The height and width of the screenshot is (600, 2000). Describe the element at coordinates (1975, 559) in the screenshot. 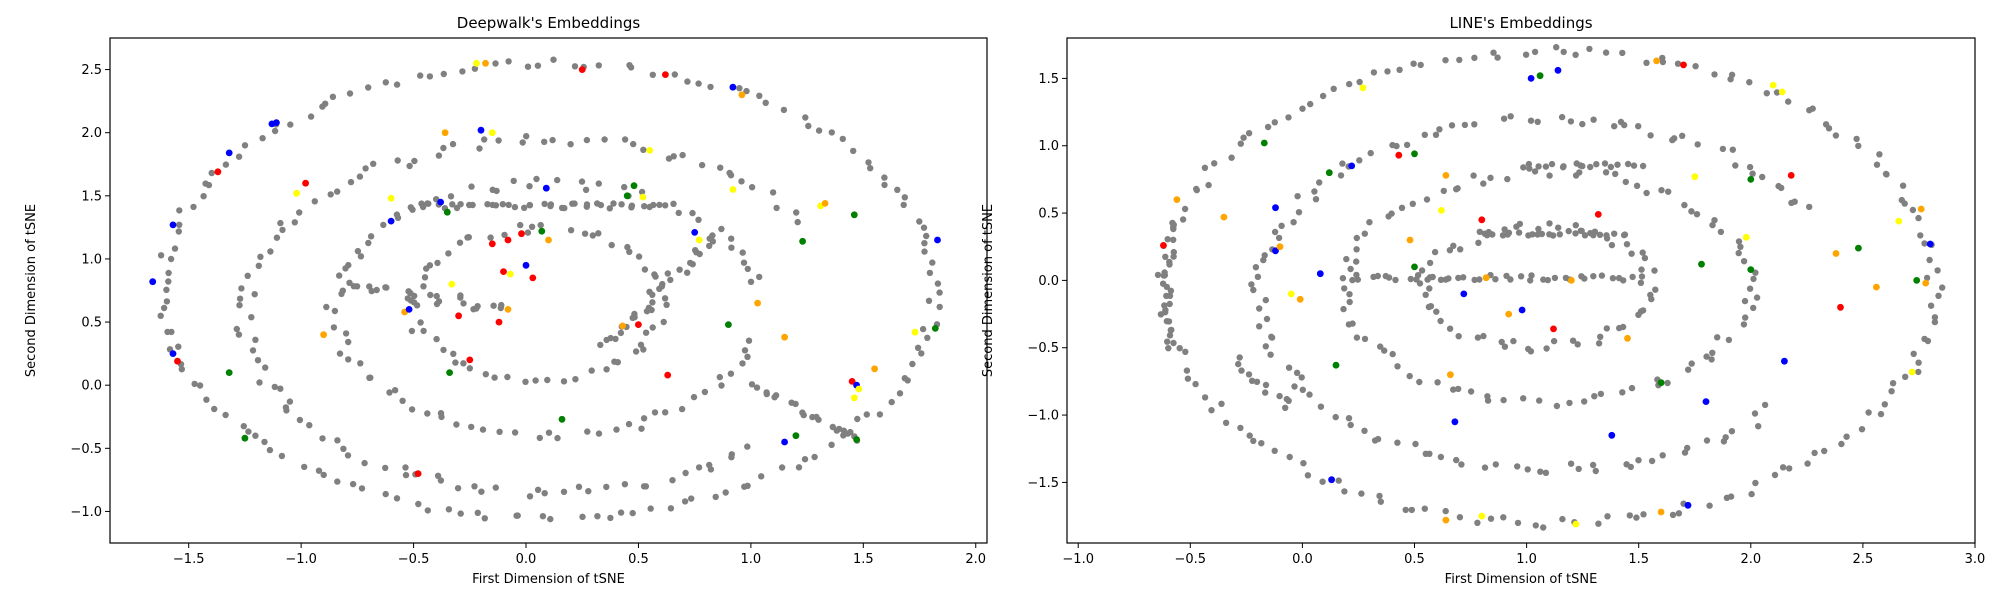

I see `x-tick-label: 3.0` at that location.